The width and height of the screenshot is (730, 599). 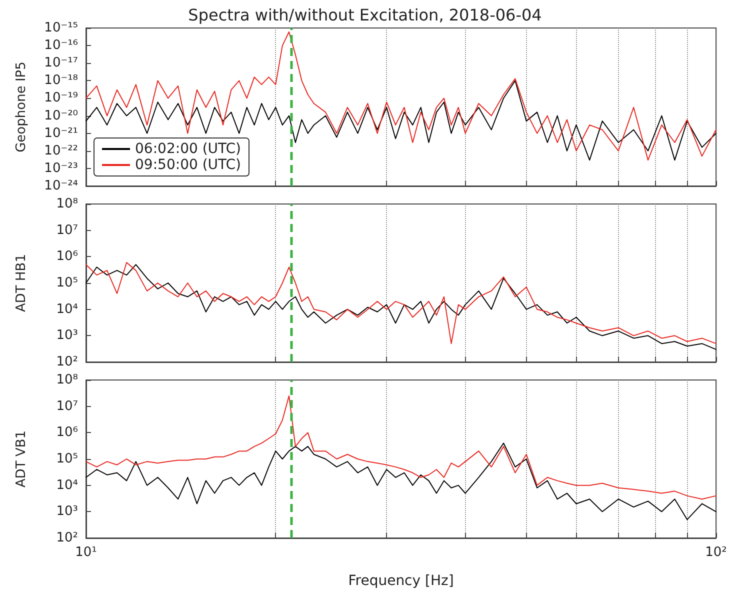 What do you see at coordinates (21, 283) in the screenshot?
I see `y-axis-title: ADT HB1` at bounding box center [21, 283].